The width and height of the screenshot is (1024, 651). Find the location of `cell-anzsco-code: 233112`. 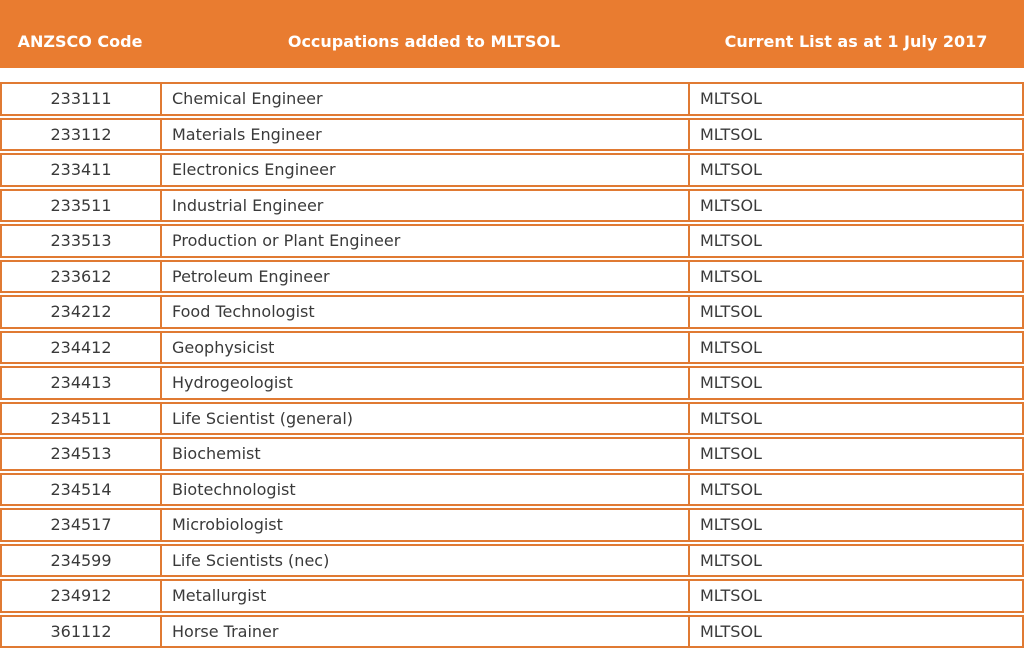

cell-anzsco-code: 233112 is located at coordinates (80, 134).